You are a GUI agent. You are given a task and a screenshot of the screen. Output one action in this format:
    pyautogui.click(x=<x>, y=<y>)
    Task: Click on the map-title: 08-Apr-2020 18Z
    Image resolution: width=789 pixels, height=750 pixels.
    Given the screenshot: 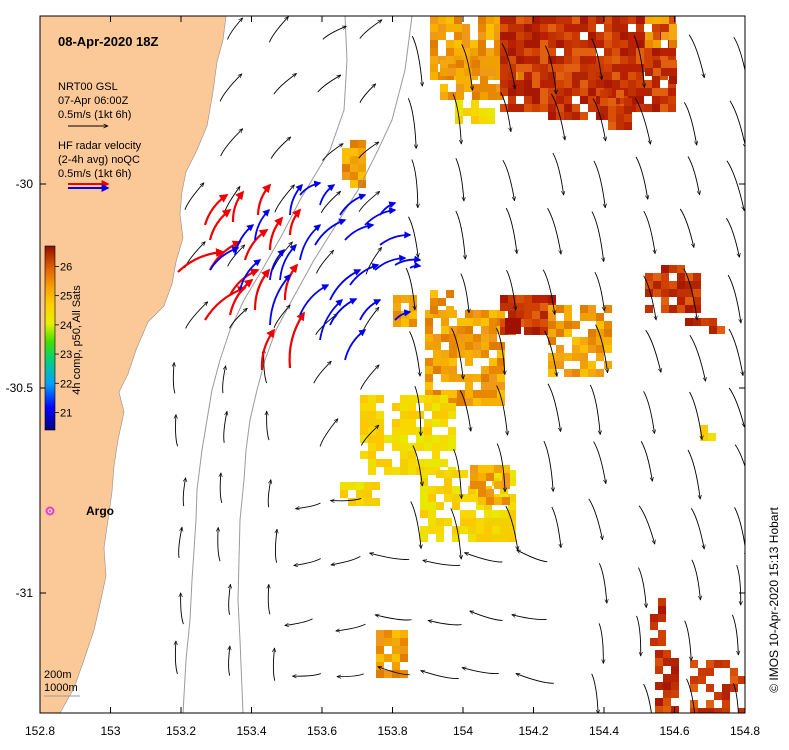 What is the action you would take?
    pyautogui.click(x=108, y=41)
    